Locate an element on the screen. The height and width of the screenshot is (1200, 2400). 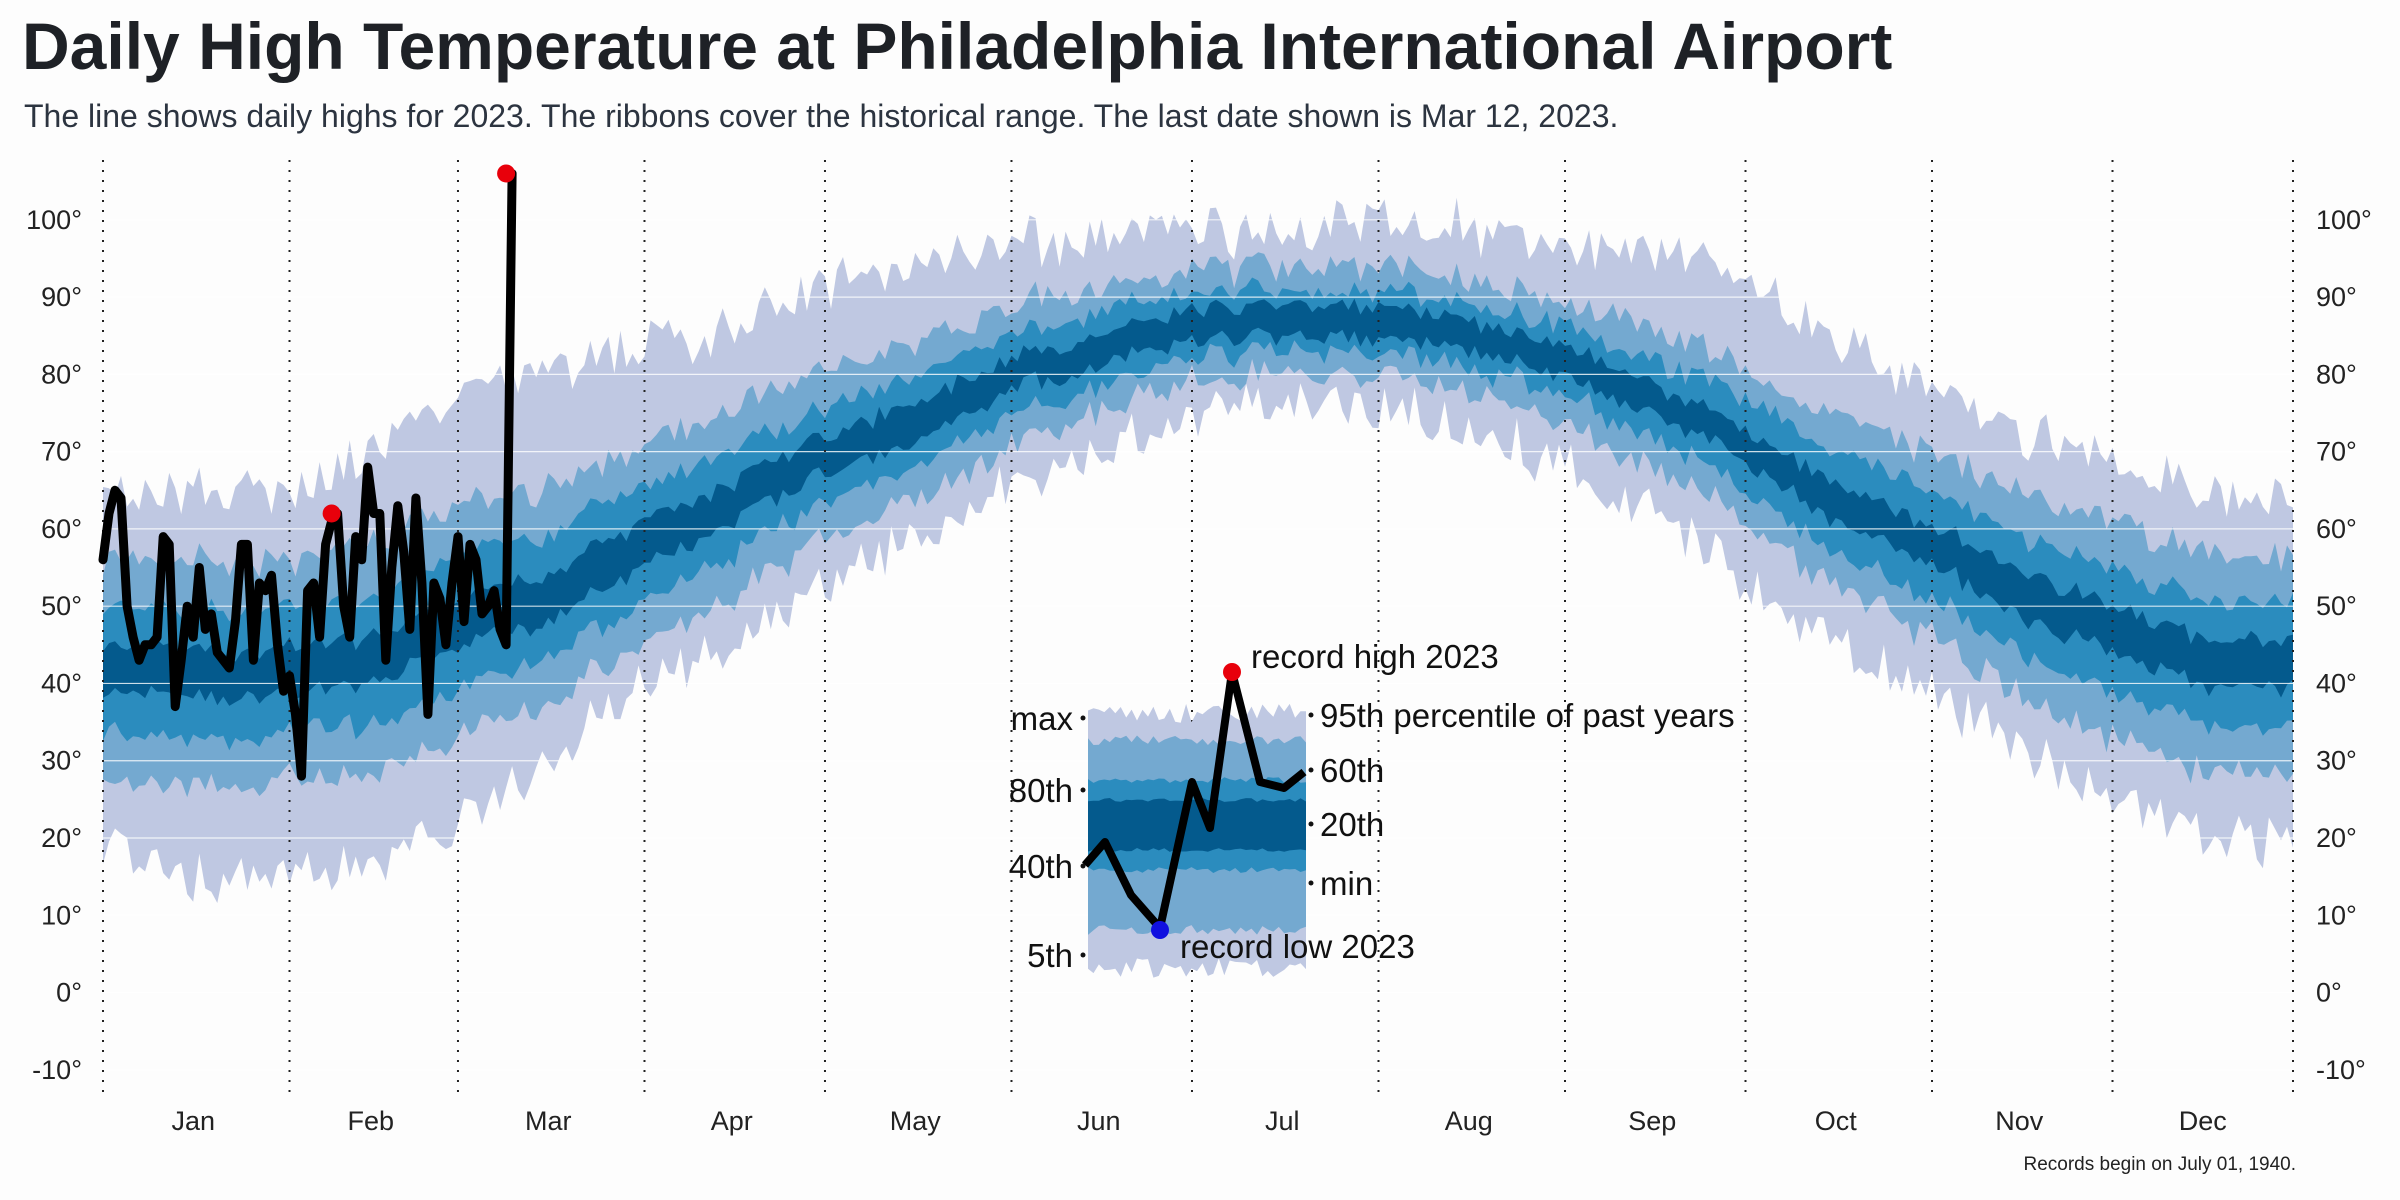
legend-percentile-label: 80th is located at coordinates (1041, 790).